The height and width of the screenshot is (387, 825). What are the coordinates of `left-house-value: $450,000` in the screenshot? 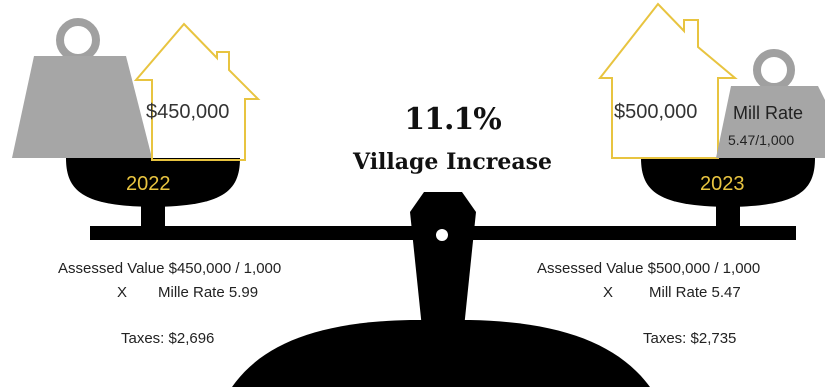 It's located at (188, 112).